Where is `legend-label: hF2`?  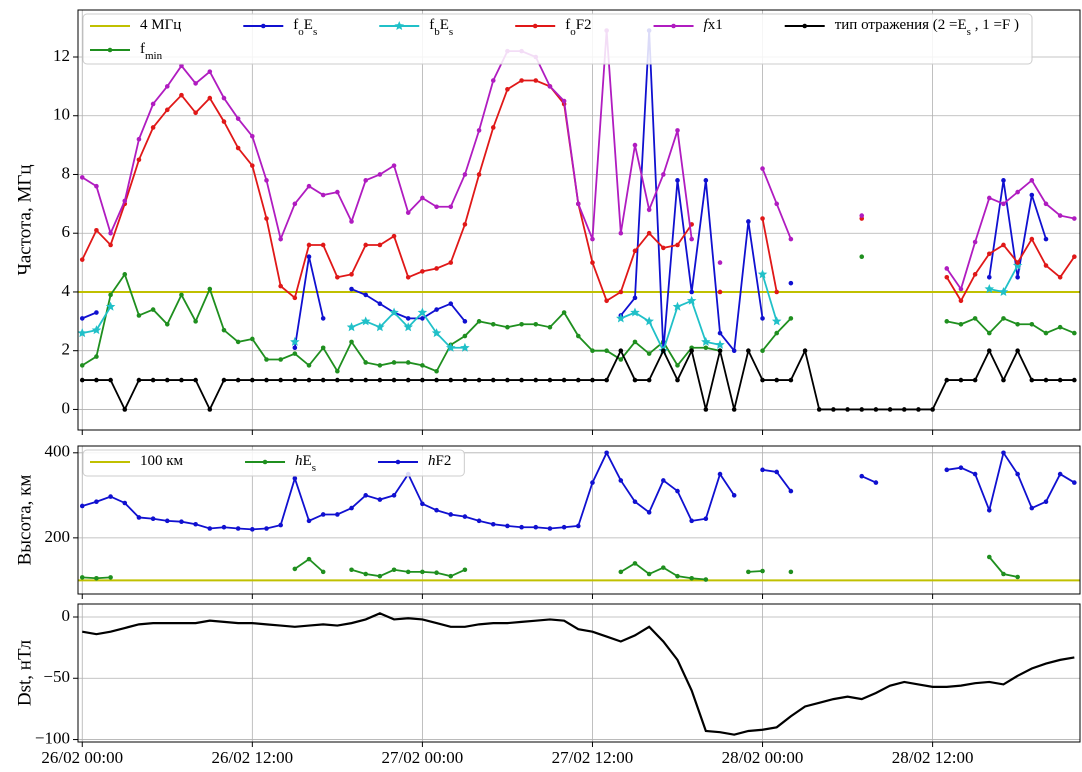
legend-label: hF2 is located at coordinates (439, 461).